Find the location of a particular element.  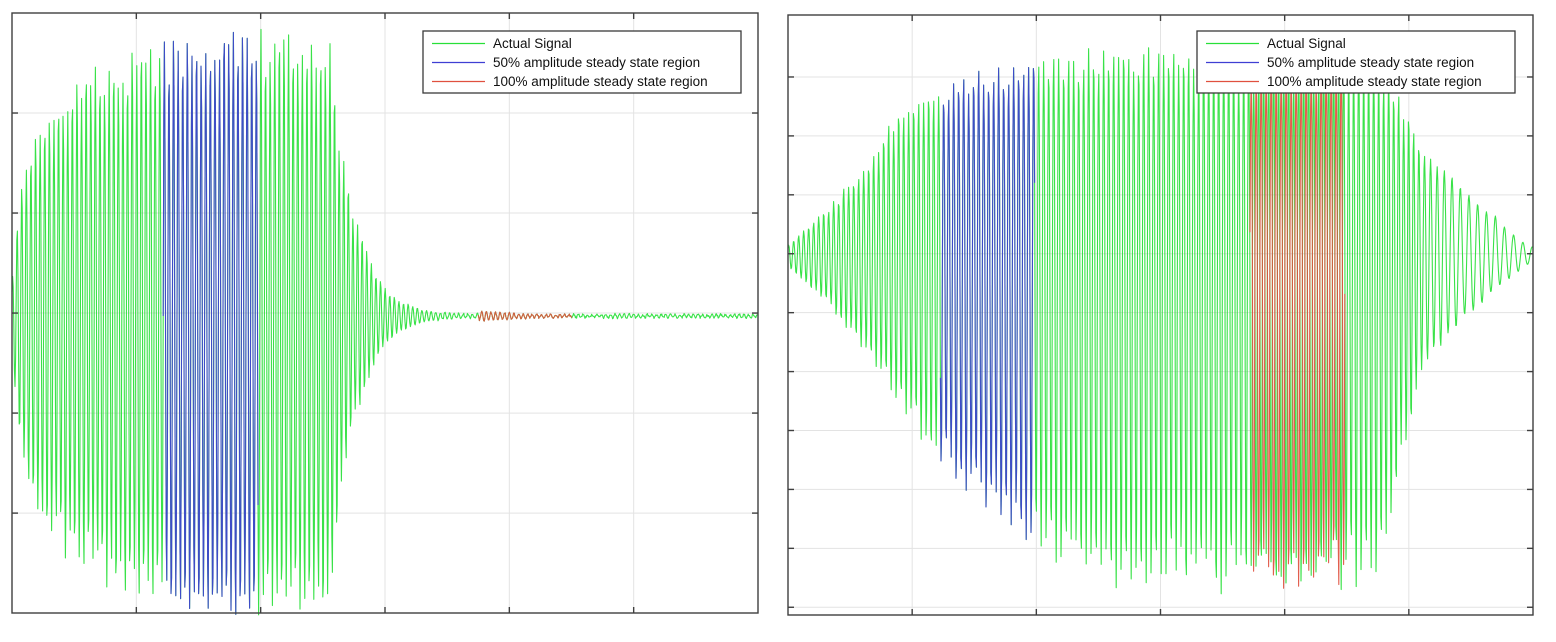

right-legend-label-100pct-region: 100% amplitude steady state region is located at coordinates (1374, 81).